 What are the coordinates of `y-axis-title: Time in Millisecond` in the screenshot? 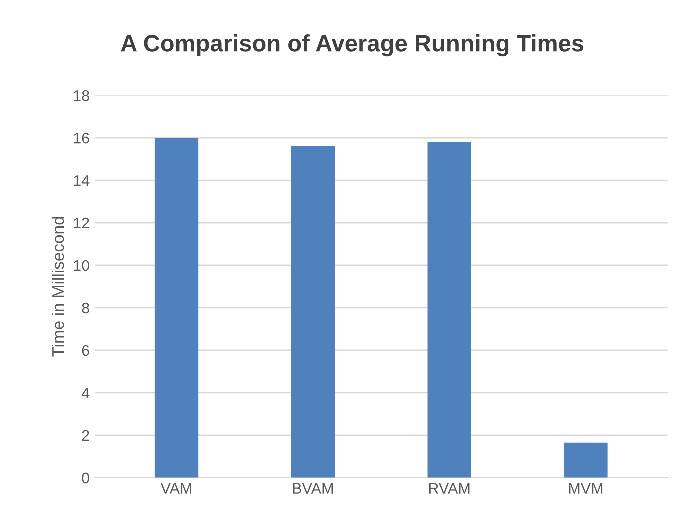 It's located at (58, 287).